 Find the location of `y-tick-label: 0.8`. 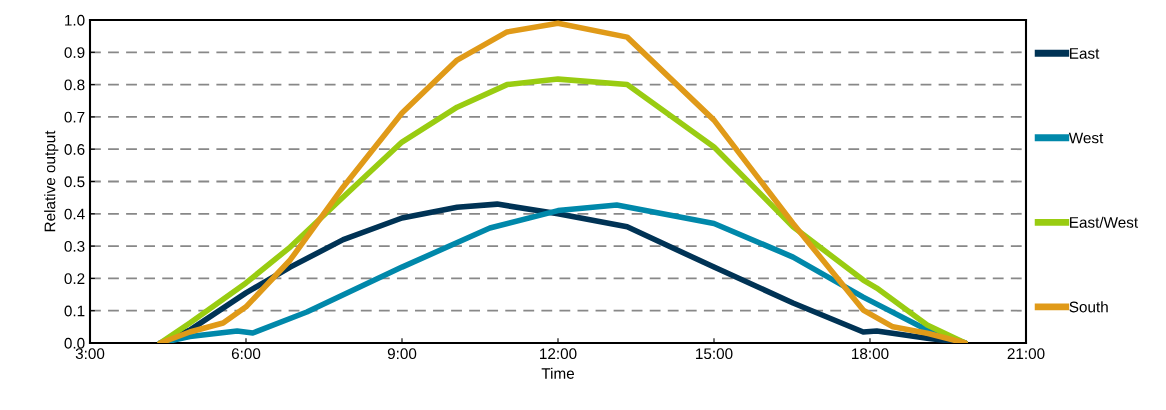

y-tick-label: 0.8 is located at coordinates (74, 85).